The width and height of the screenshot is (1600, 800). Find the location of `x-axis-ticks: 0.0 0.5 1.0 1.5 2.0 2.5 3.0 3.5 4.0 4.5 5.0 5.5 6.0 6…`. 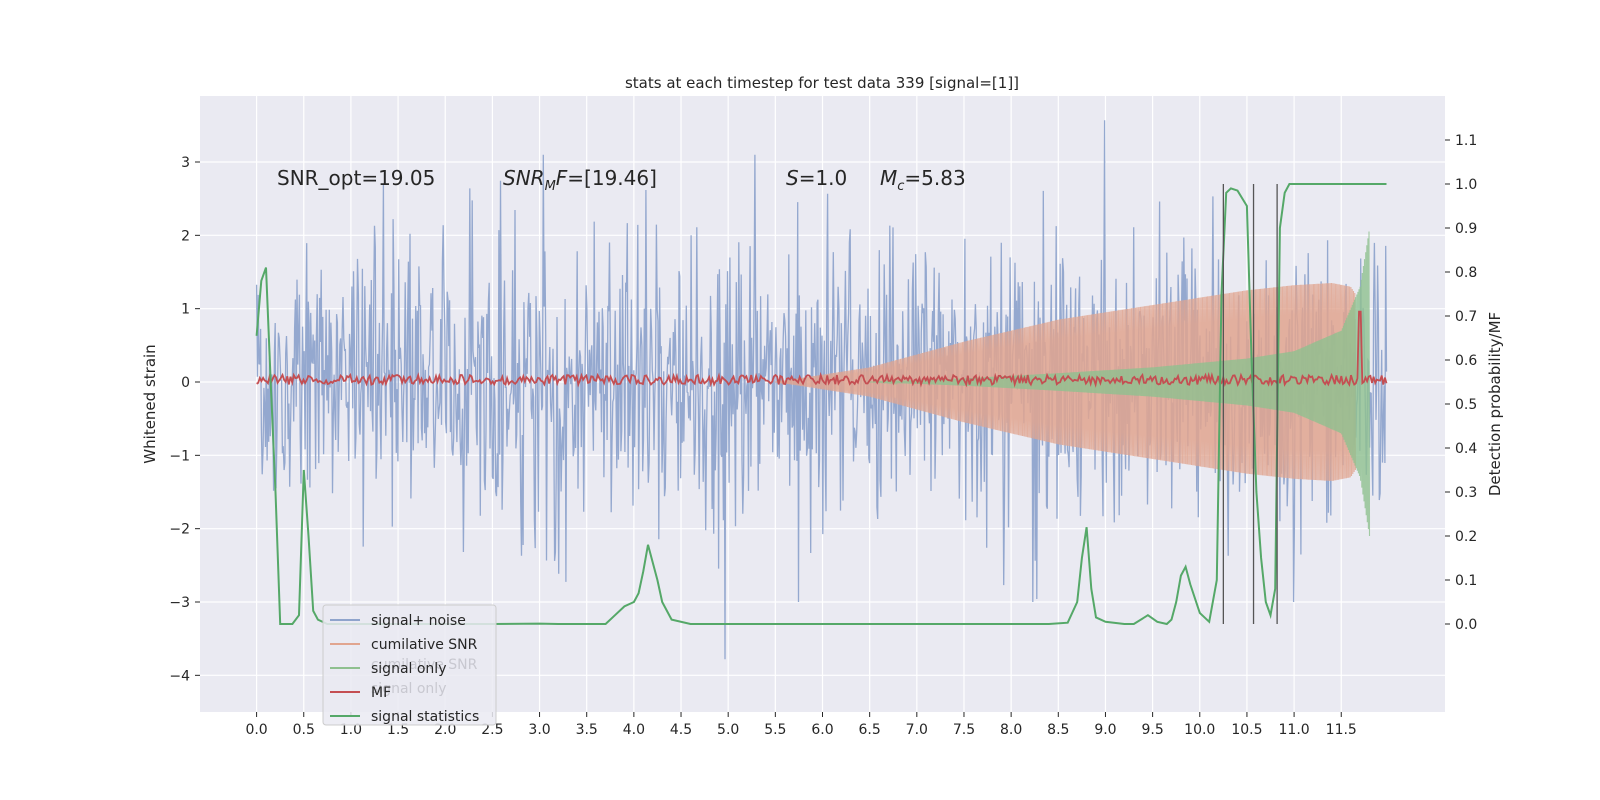

x-axis-ticks: 0.0 0.5 1.0 1.5 2.0 2.5 3.0 3.5 4.0 4.5 5.0 5.5 6.0 6… is located at coordinates (801, 725).